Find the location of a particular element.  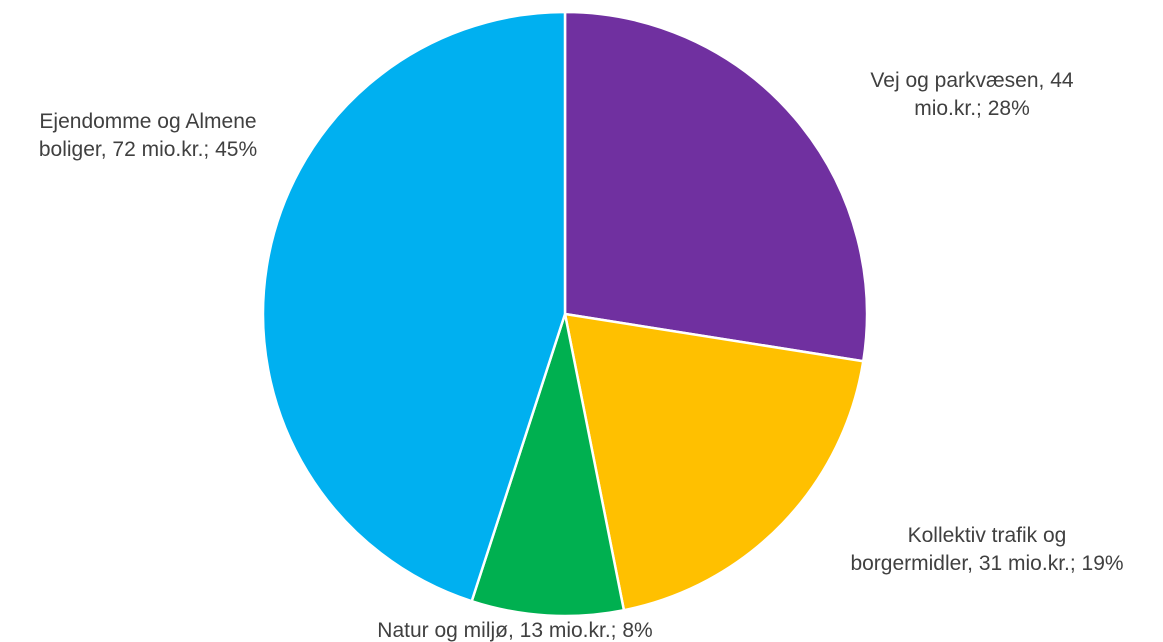

slice-label-line: Natur og miljø, 13 mio.kr.; 8% is located at coordinates (514, 630).